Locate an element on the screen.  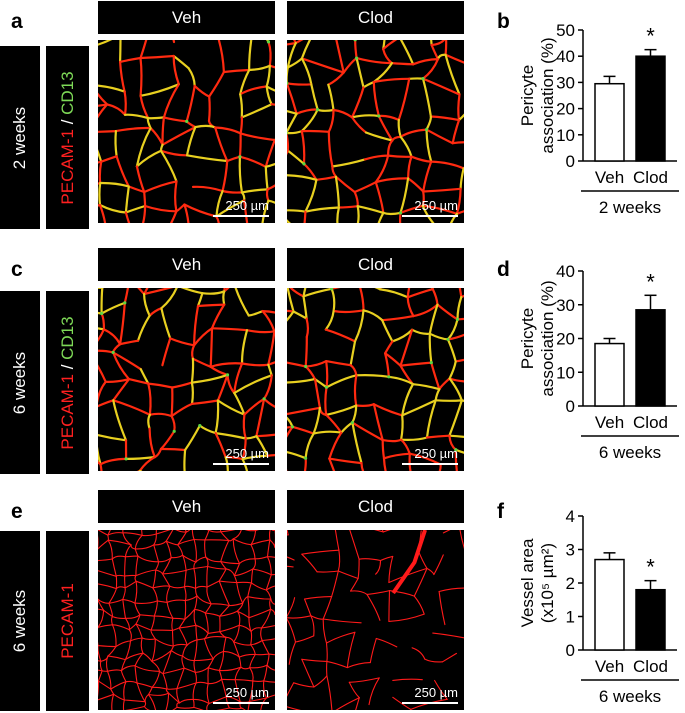
y-axis-label: Vessel area(x10⁵ µm²) is located at coordinates (537, 582).